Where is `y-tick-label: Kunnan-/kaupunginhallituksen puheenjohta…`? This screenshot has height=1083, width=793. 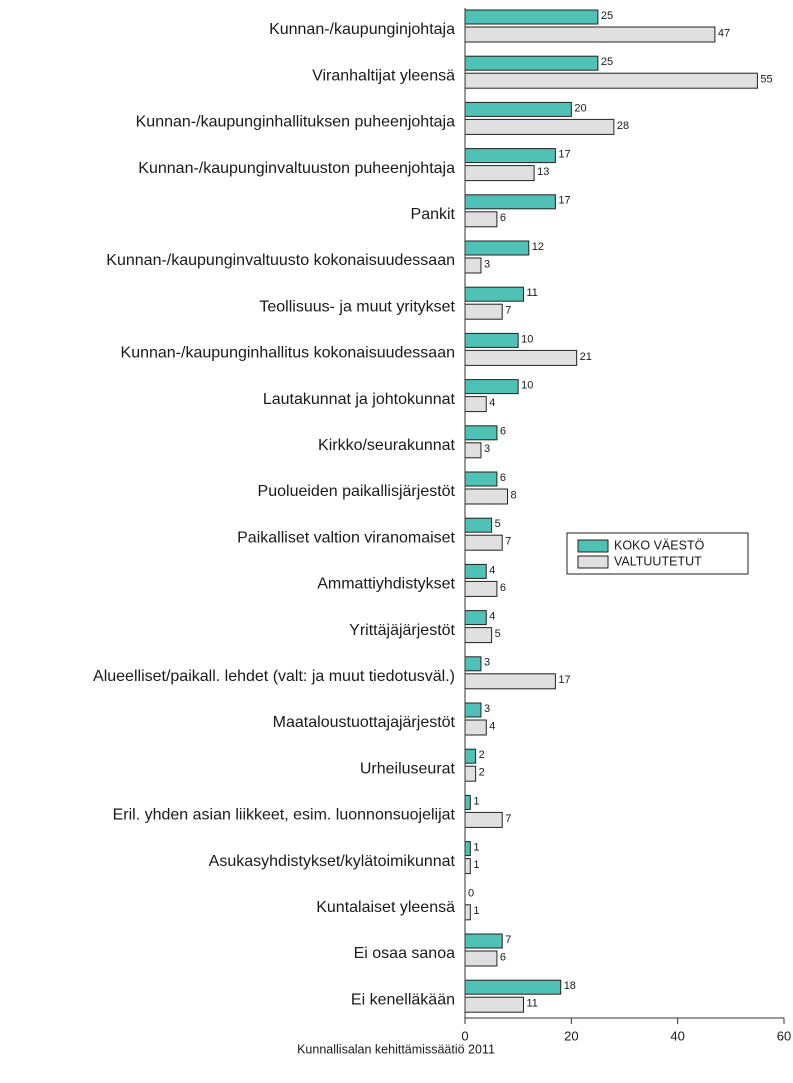
y-tick-label: Kunnan-/kaupunginhallituksen puheenjohta… is located at coordinates (295, 122).